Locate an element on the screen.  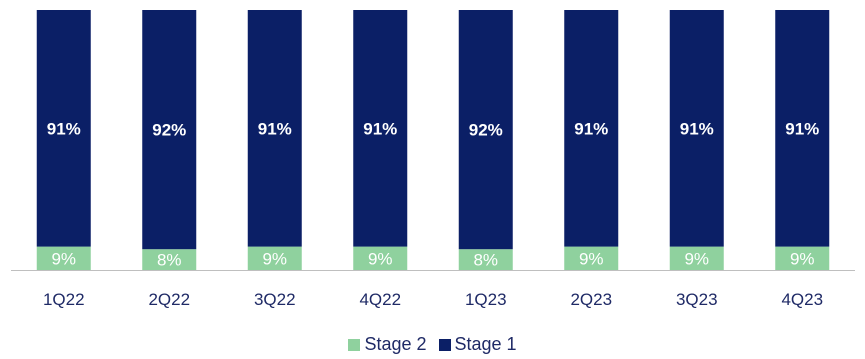
bar-stage-1-3q23 is located at coordinates (696, 128).